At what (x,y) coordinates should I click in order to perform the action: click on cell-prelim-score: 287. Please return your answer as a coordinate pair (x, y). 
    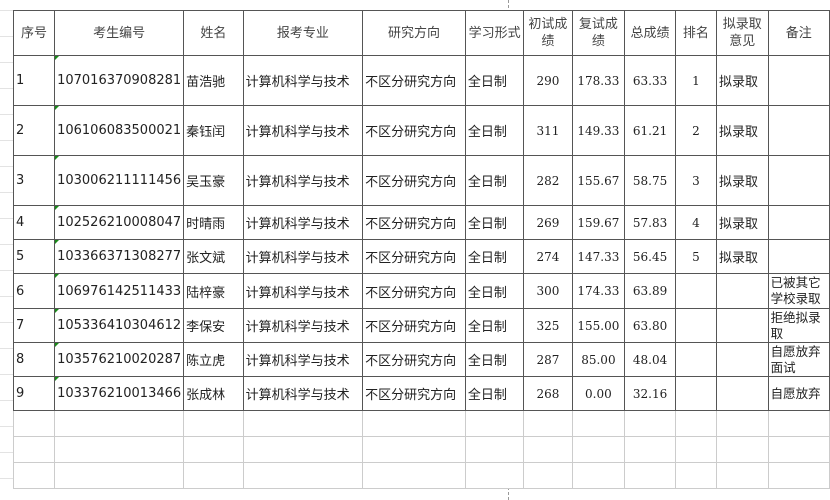
    Looking at the image, I should click on (548, 359).